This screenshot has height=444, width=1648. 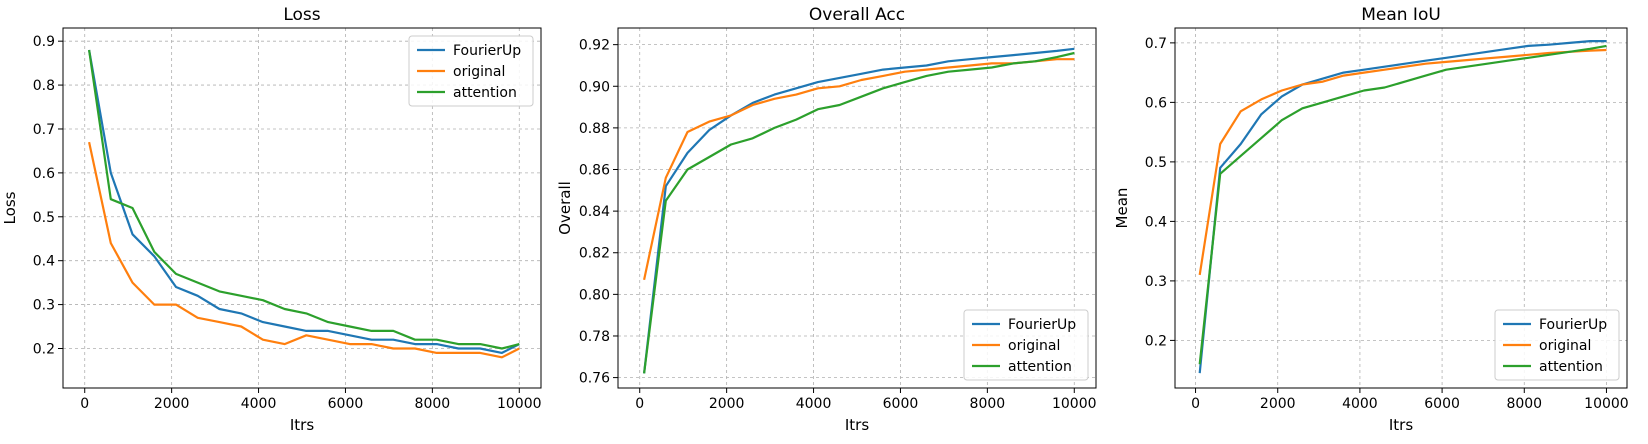 I want to click on chart-title: Mean IoU, so click(x=1401, y=15).